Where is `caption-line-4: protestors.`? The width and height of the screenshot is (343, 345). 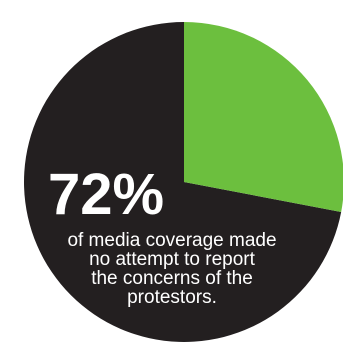
caption-line-4: protestors. is located at coordinates (172, 297).